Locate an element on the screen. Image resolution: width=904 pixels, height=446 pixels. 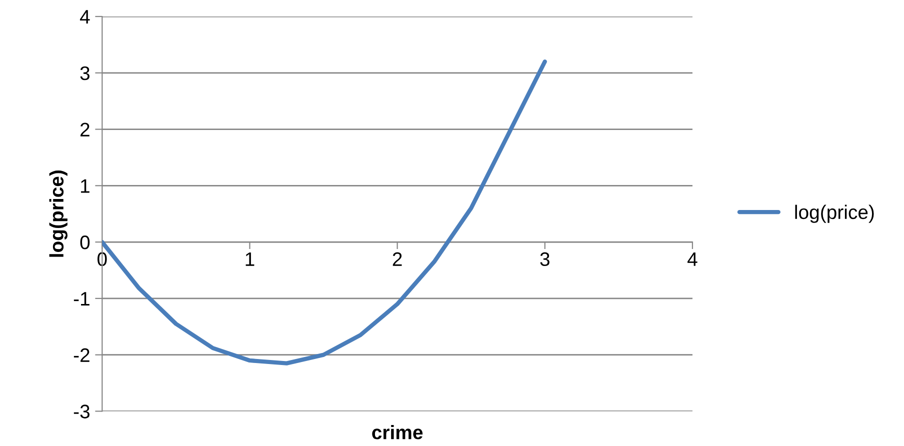
y-axis-title: log(price) is located at coordinates (58, 213).